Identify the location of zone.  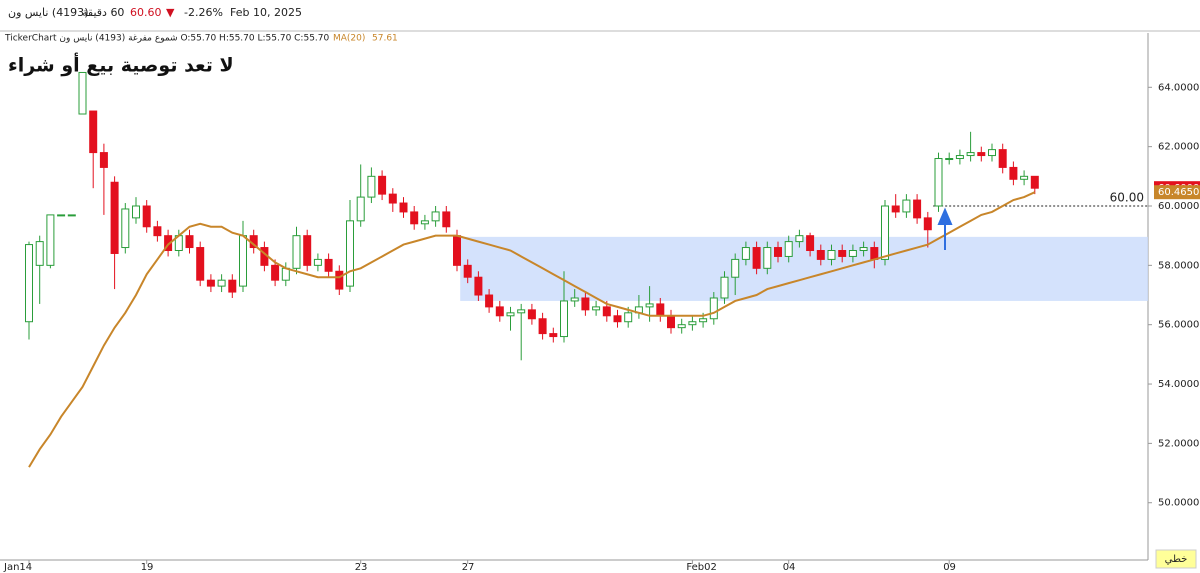
(804, 268).